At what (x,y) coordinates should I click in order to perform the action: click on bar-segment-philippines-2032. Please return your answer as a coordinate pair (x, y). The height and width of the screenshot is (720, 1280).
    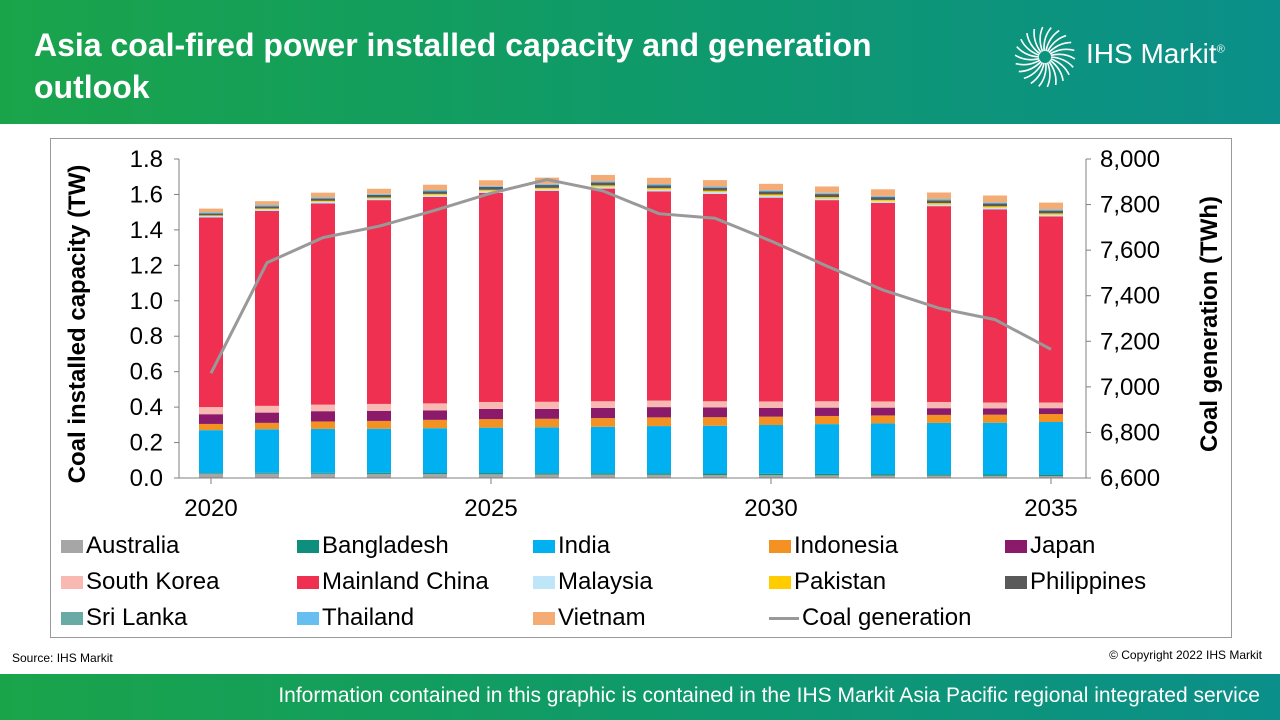
    Looking at the image, I should click on (883, 198).